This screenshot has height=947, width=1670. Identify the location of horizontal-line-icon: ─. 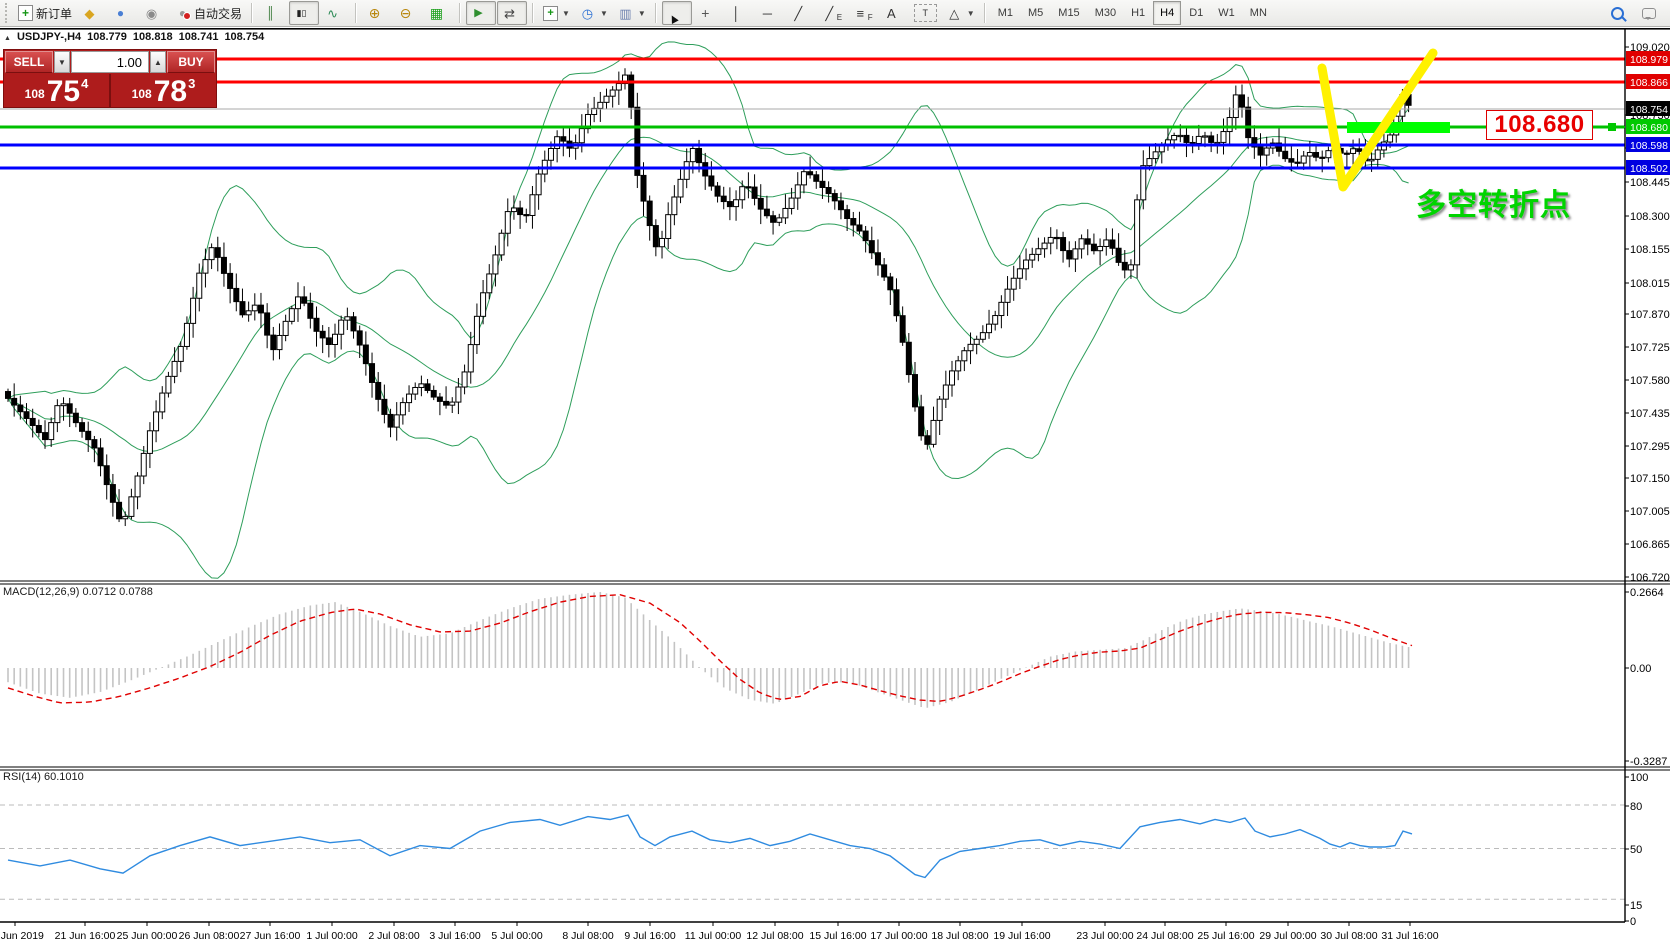
(767, 13).